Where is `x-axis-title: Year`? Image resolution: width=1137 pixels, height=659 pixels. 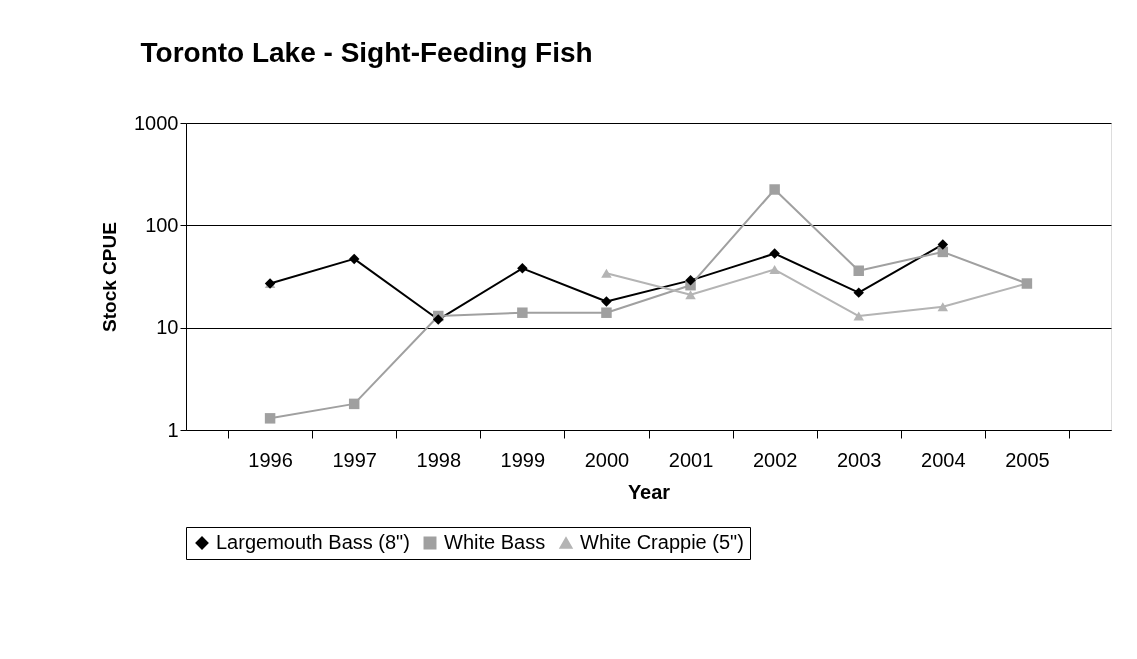 x-axis-title: Year is located at coordinates (649, 491).